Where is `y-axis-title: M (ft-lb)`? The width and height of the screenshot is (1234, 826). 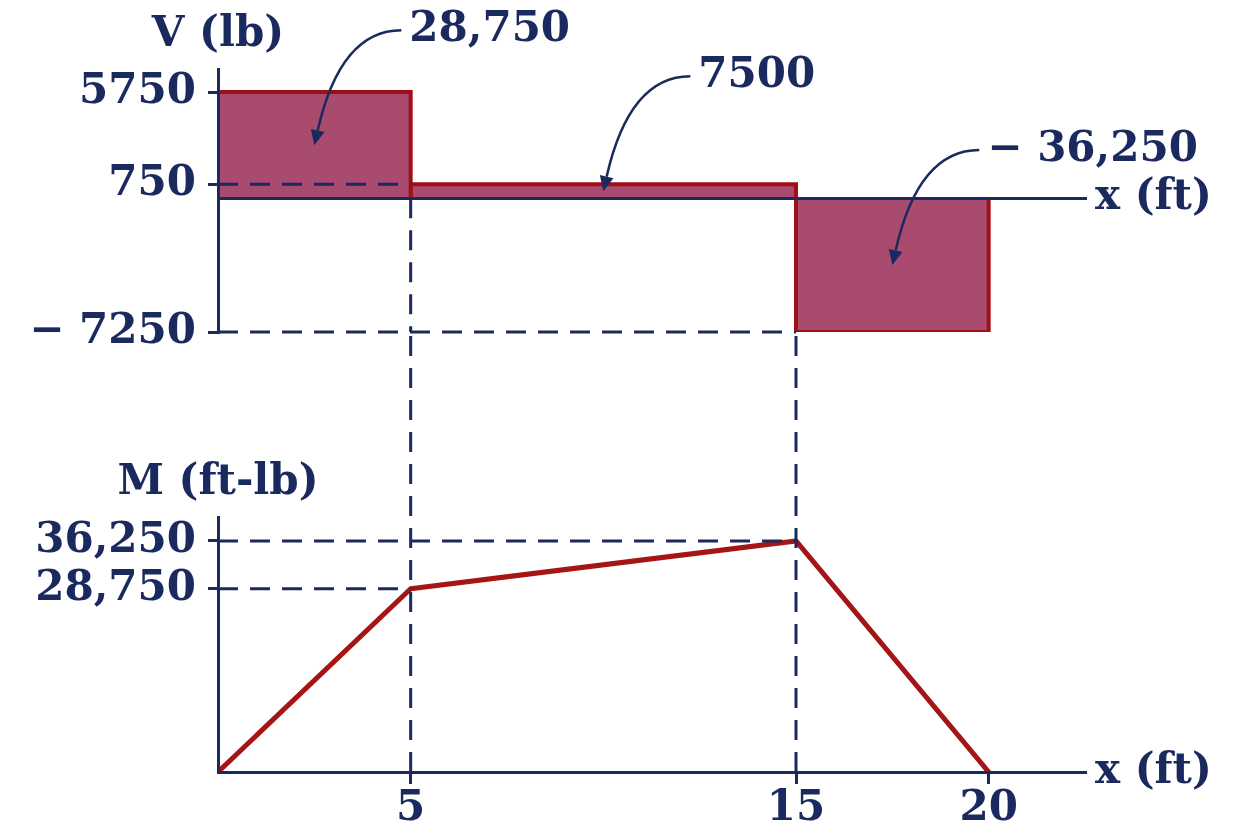 y-axis-title: M (ft-lb) is located at coordinates (218, 479).